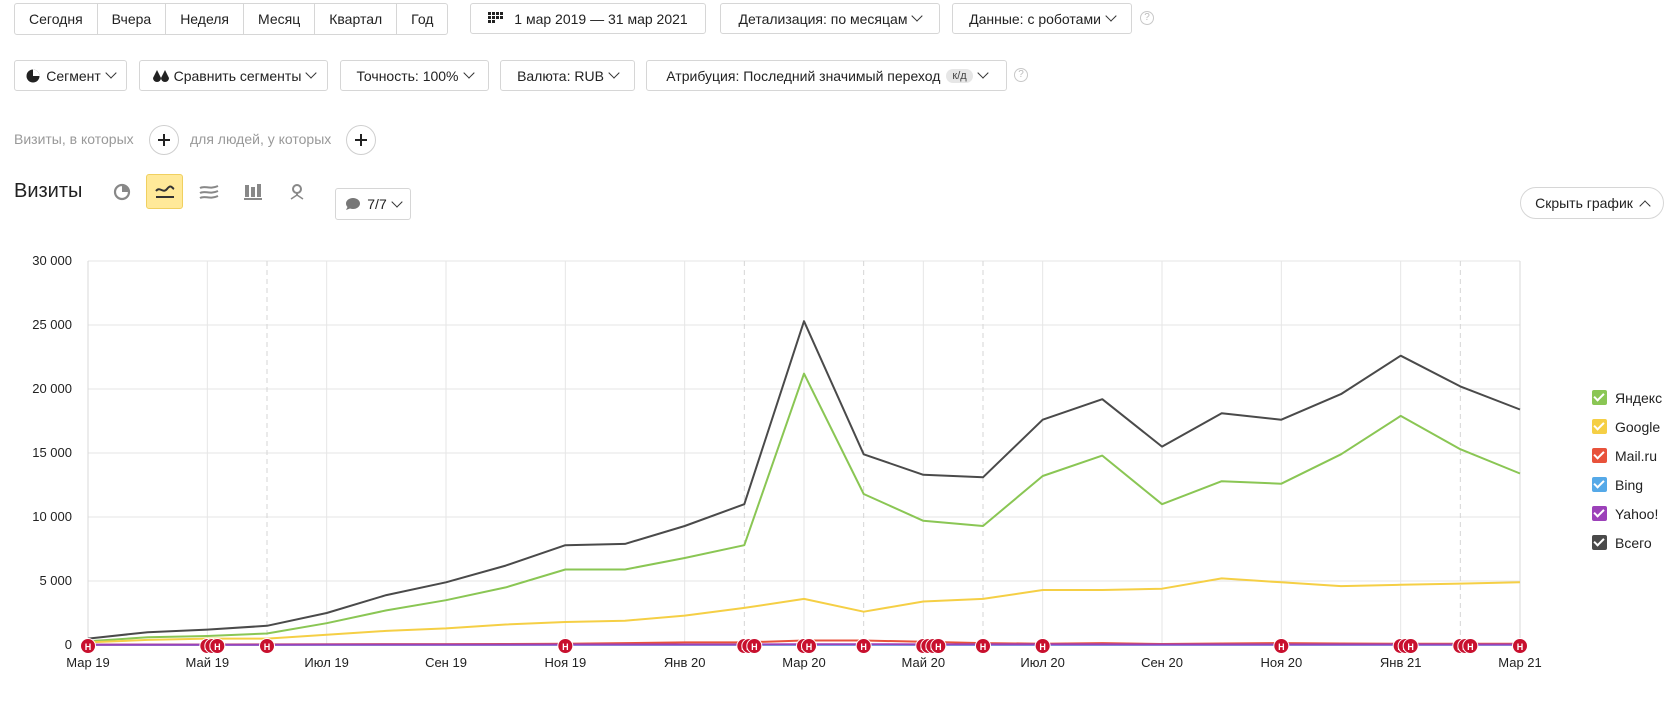 Image resolution: width=1677 pixels, height=703 pixels. Describe the element at coordinates (132, 19) in the screenshot. I see `period-yesterday: Вчера` at that location.